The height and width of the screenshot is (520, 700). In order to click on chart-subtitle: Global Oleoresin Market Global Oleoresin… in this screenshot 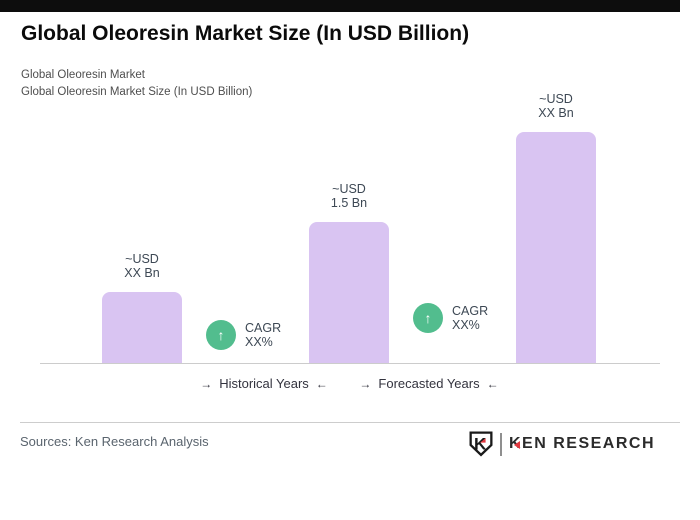, I will do `click(136, 84)`.